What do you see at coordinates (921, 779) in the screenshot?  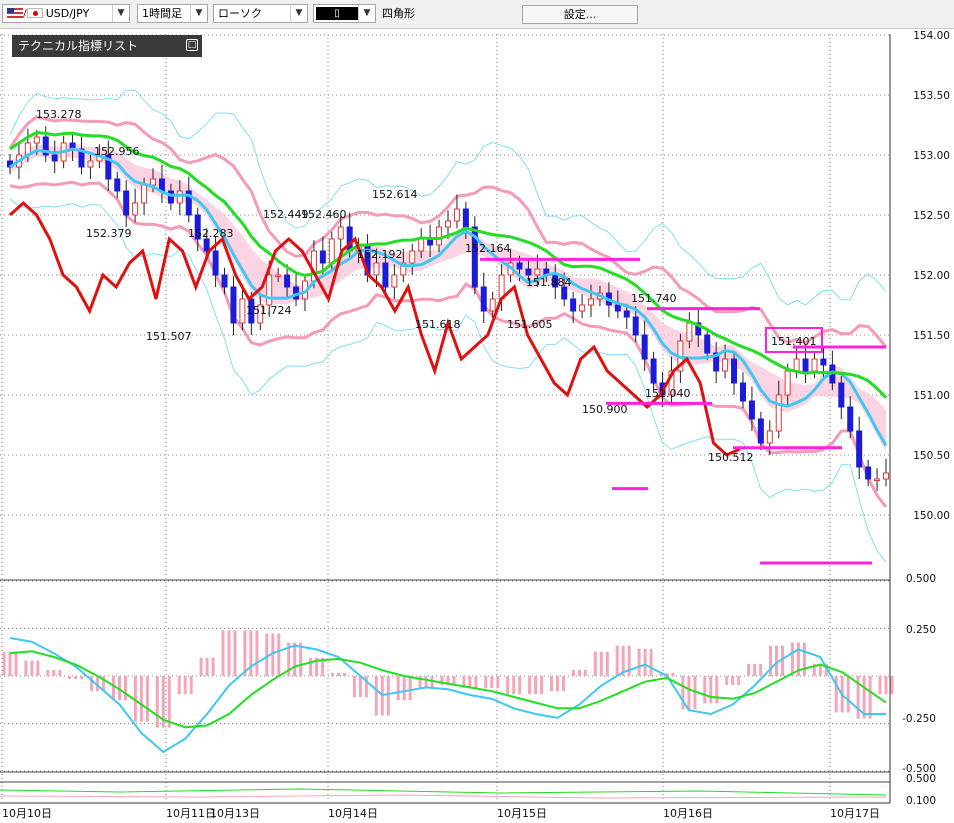 I see `sub-tick-label: 0.500` at bounding box center [921, 779].